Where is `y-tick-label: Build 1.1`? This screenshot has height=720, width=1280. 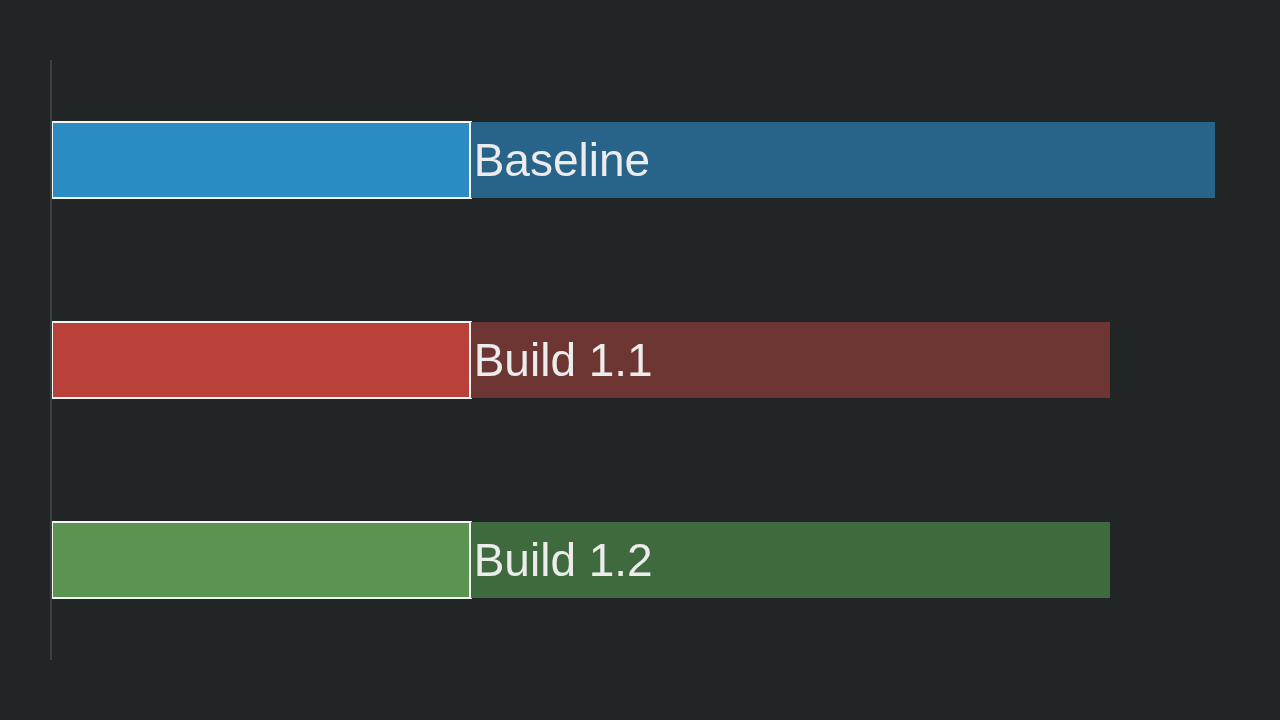
y-tick-label: Build 1.1 is located at coordinates (563, 360).